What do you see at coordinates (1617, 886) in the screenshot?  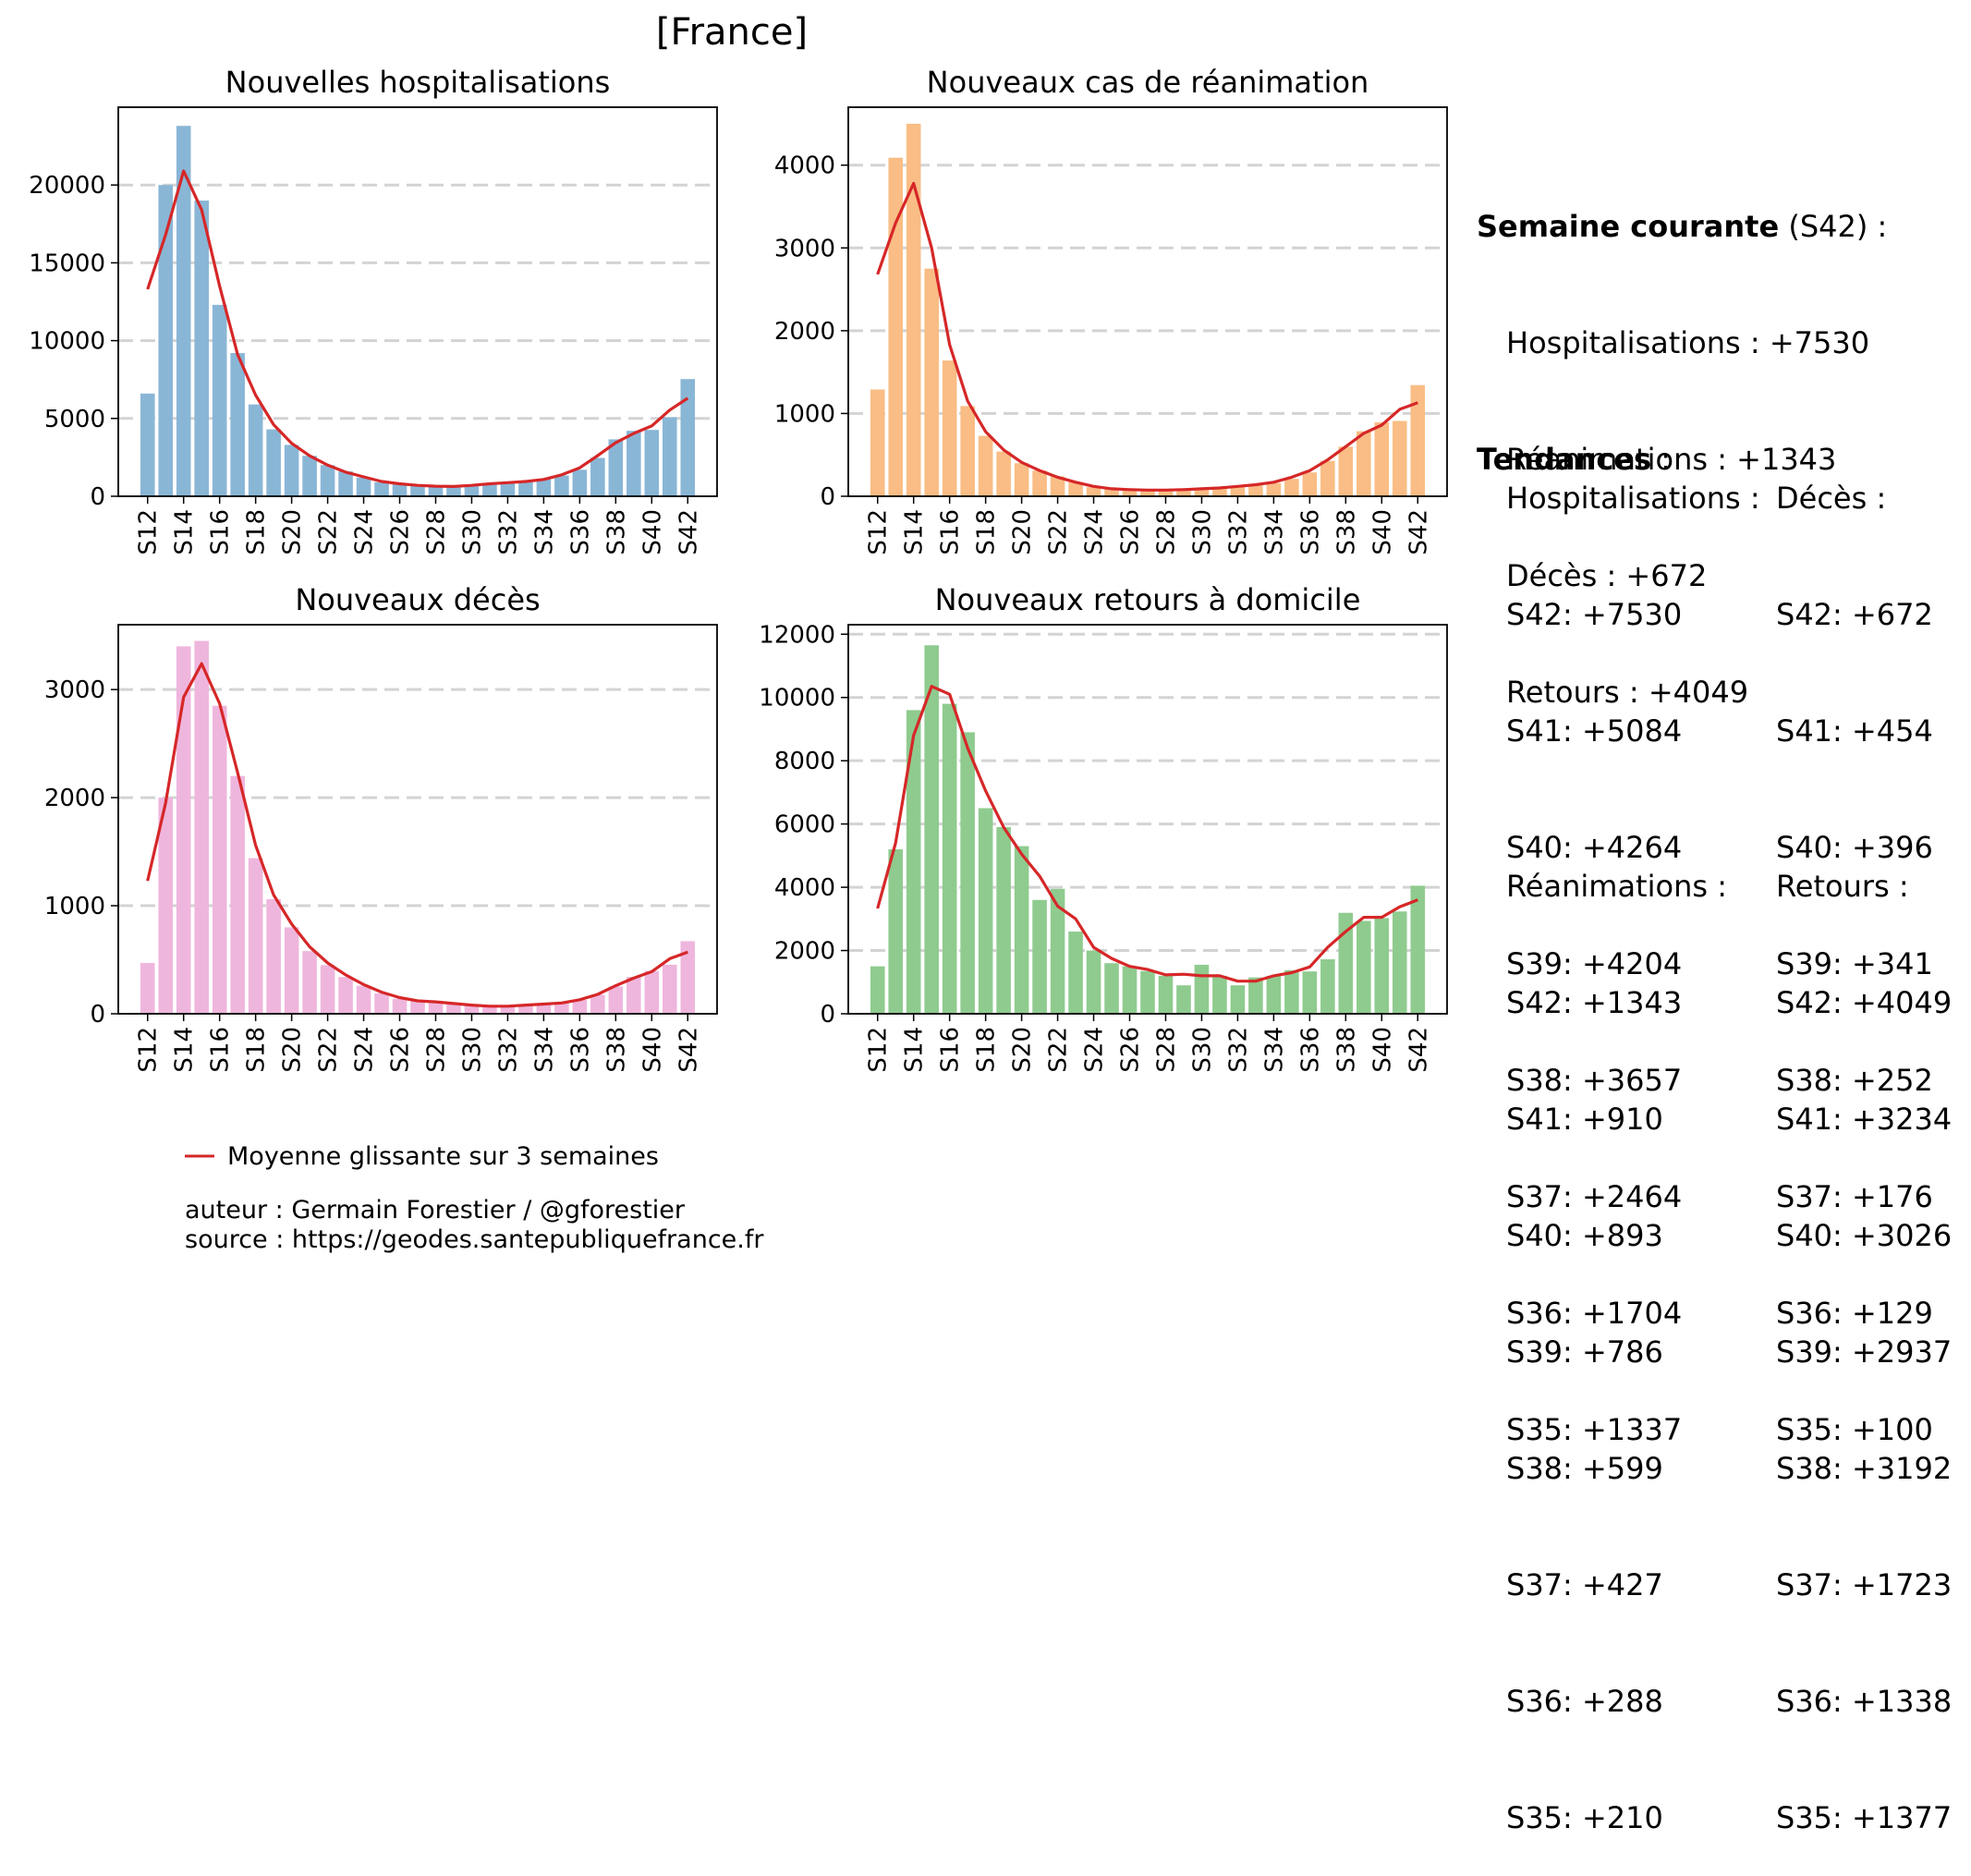 I see `trend-rea-title: Réanimations :` at bounding box center [1617, 886].